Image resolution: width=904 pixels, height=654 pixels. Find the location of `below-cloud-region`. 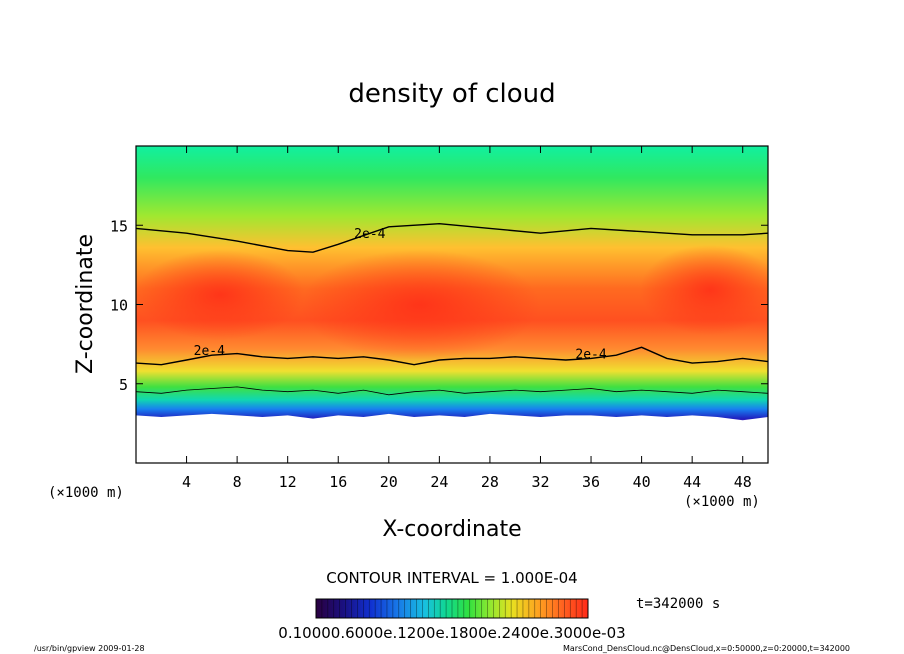

below-cloud-region is located at coordinates (452, 438).